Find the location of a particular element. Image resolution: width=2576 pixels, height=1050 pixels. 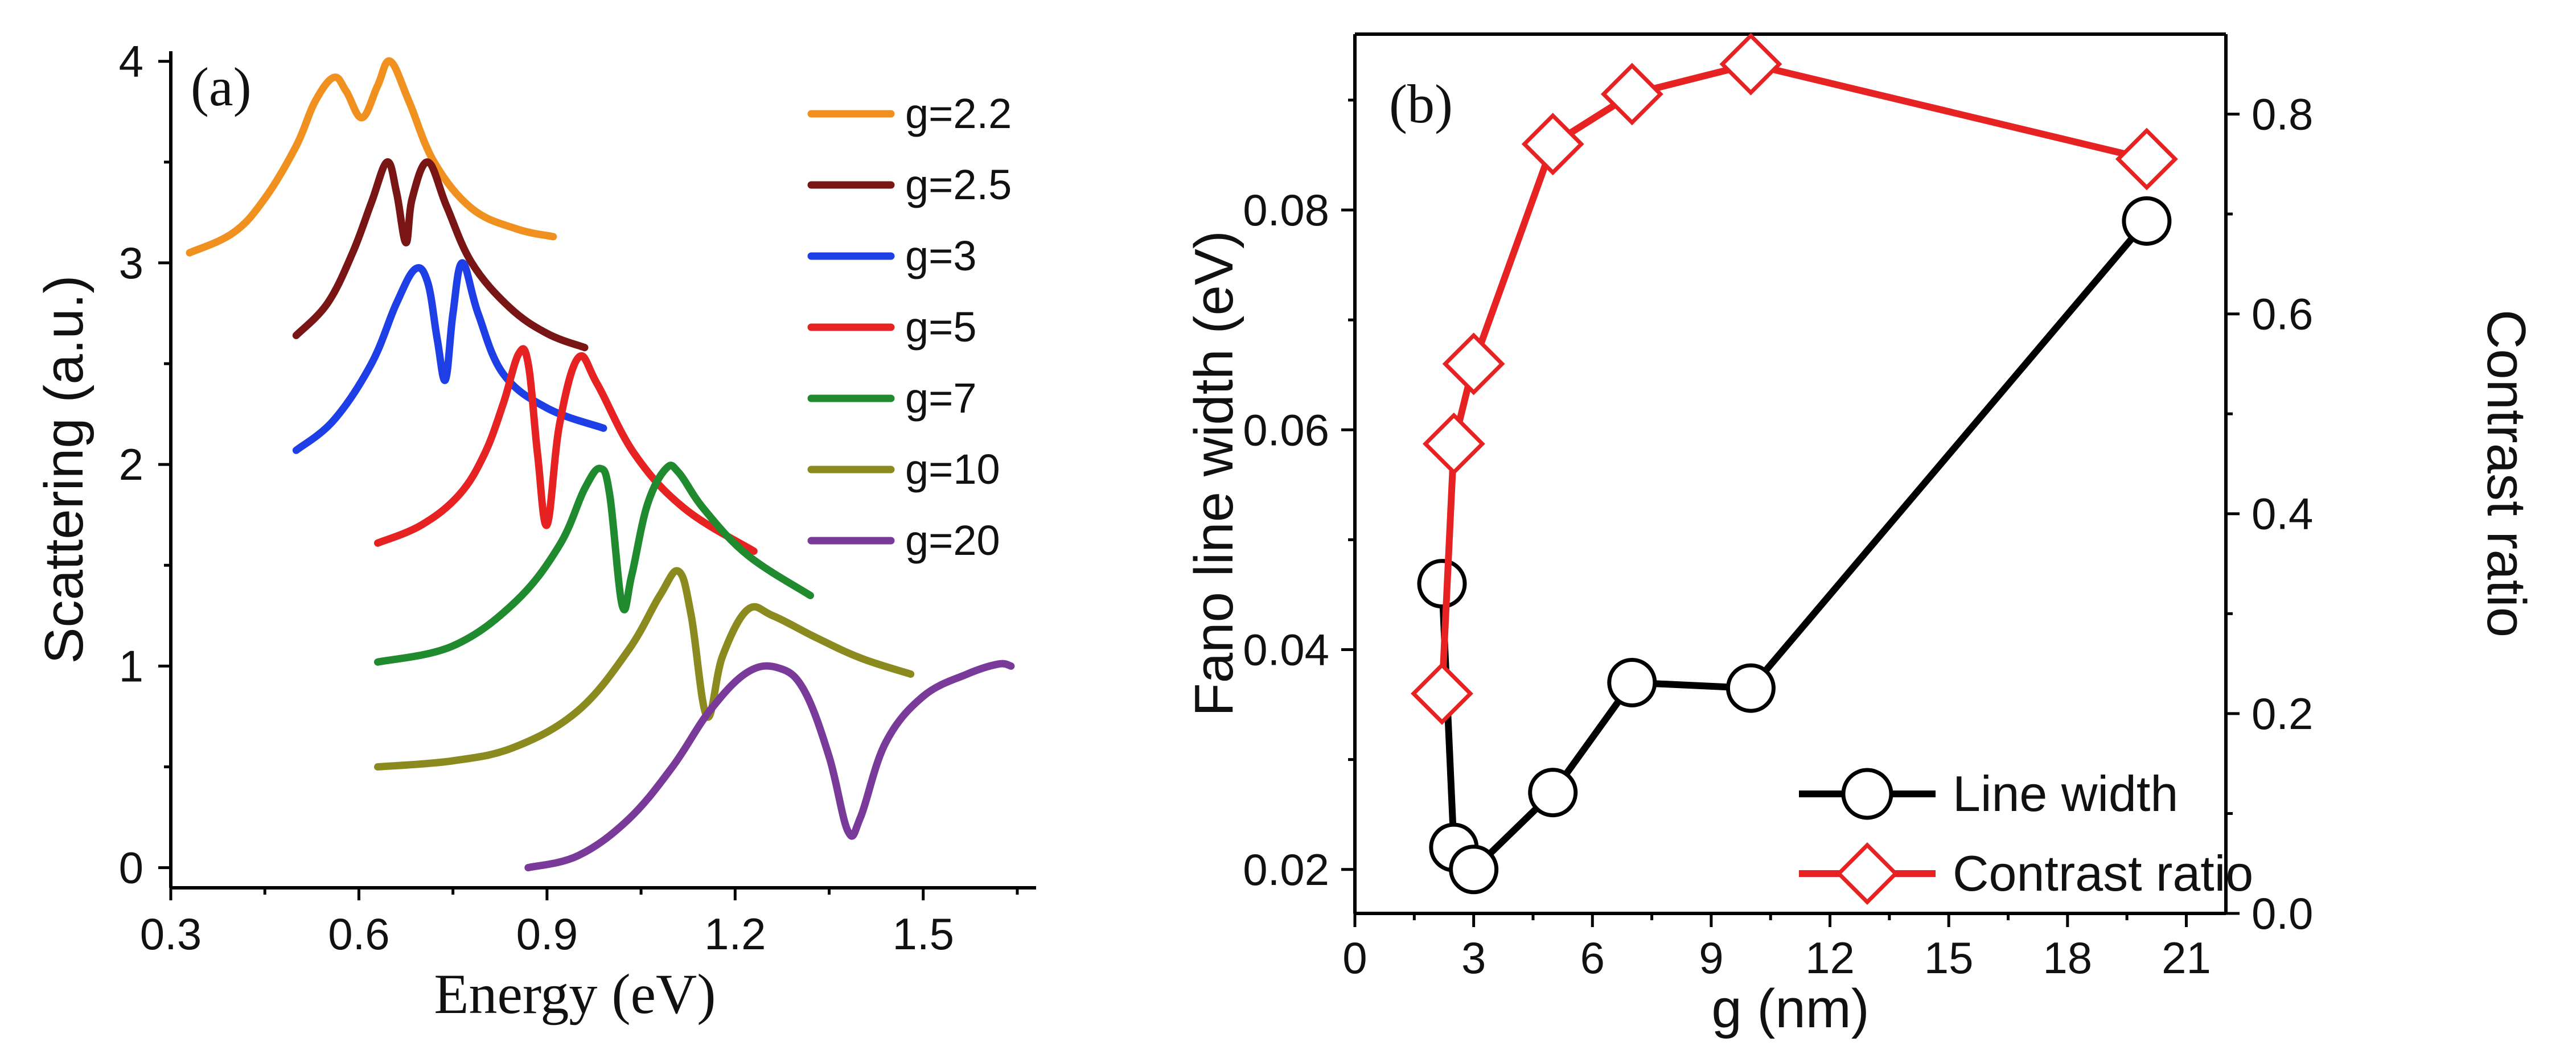

panel-b-y-title: Fano line width (eV) is located at coordinates (1214, 473).